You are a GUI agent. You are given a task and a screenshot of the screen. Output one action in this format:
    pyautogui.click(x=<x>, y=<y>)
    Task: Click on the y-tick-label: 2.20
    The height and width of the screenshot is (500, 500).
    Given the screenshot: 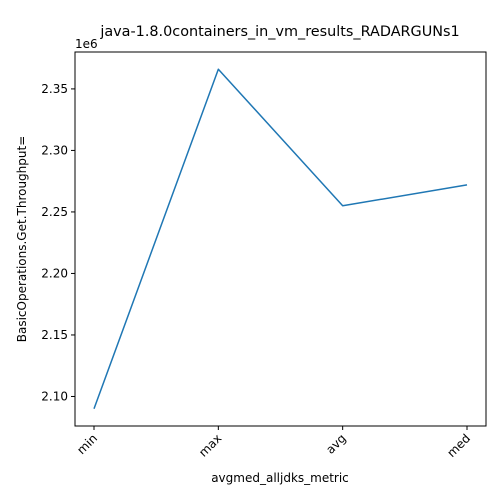 What is the action you would take?
    pyautogui.click(x=54, y=273)
    